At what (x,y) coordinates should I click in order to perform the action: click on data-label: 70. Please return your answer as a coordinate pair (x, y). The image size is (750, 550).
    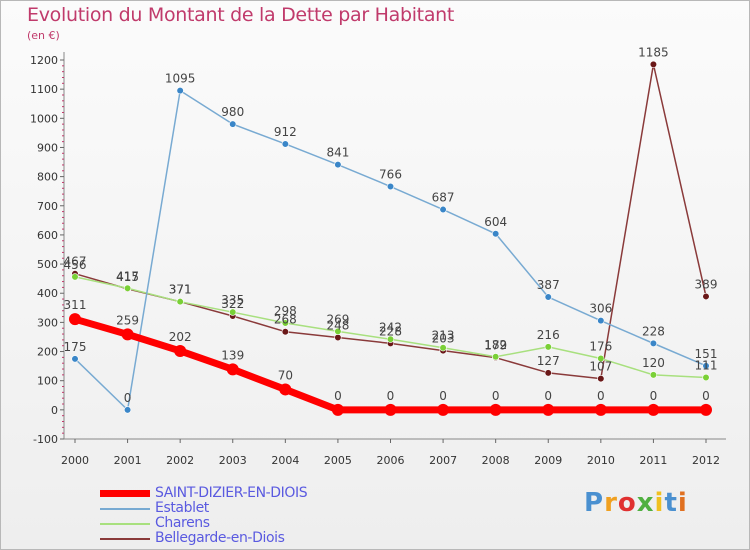
    Looking at the image, I should click on (285, 375).